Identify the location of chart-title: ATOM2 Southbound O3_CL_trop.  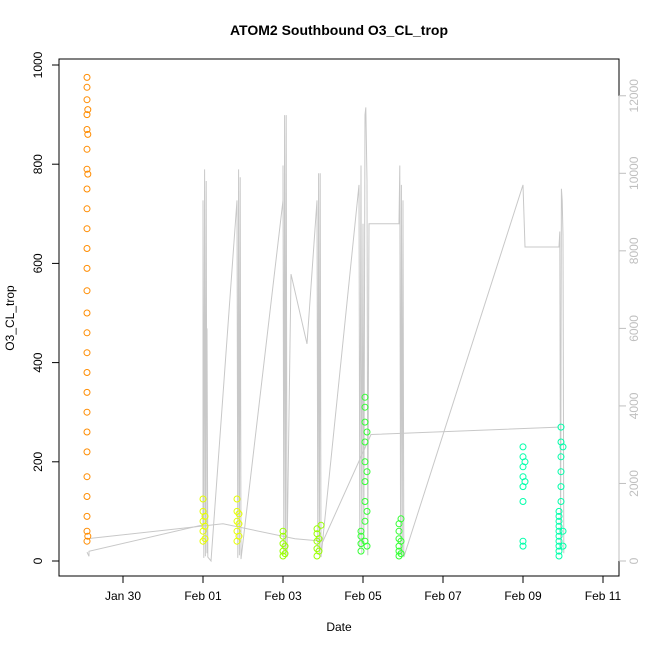
(339, 30).